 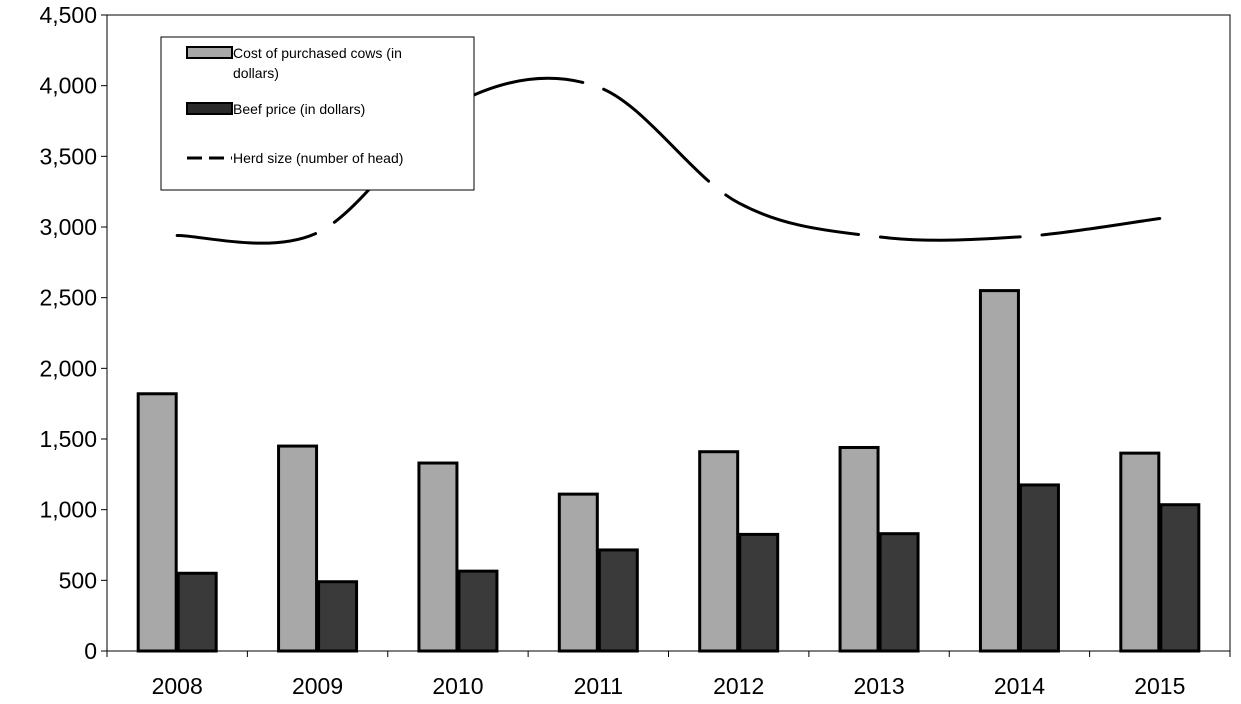 I want to click on x-tick-label: 2015, so click(x=1159, y=686).